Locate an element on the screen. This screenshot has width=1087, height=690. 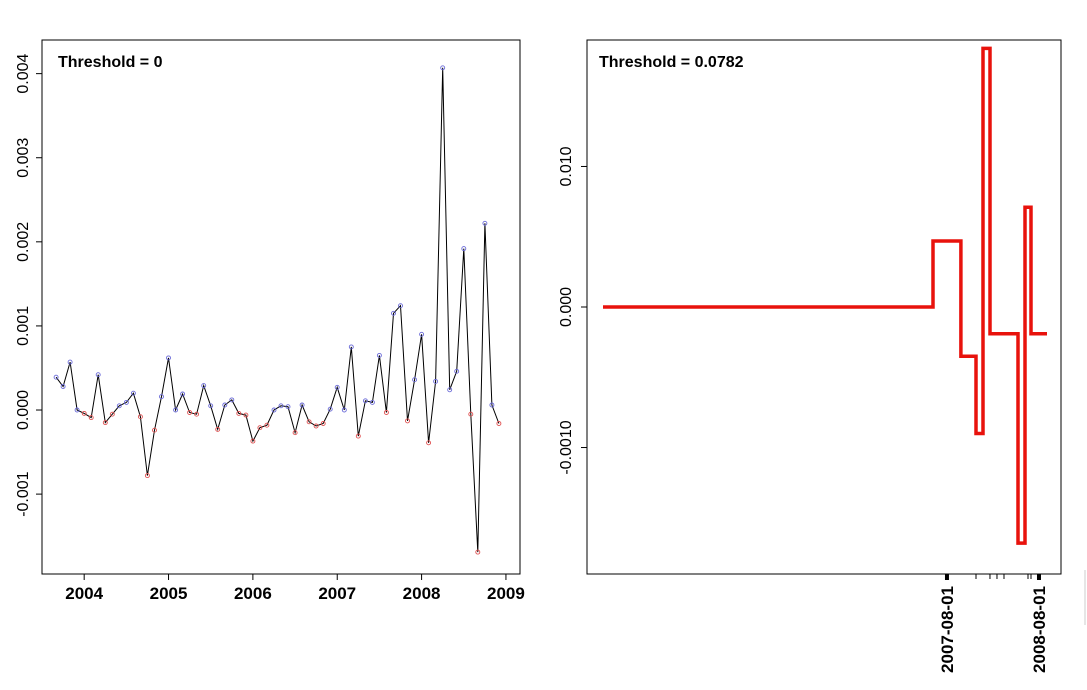
x-tick-label: 2007-08-01 is located at coordinates (947, 629).